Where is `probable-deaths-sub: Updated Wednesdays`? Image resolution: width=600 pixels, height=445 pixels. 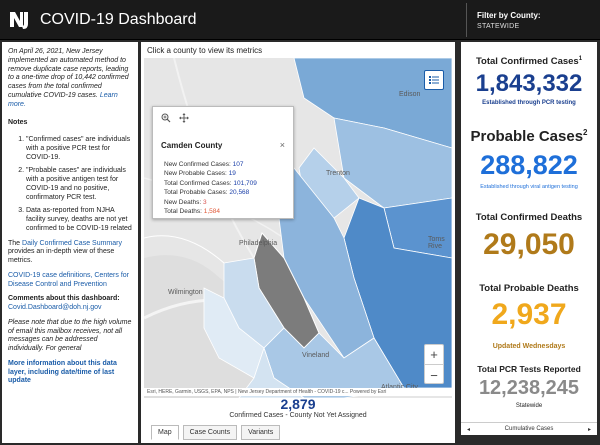 probable-deaths-sub: Updated Wednesdays is located at coordinates (529, 346).